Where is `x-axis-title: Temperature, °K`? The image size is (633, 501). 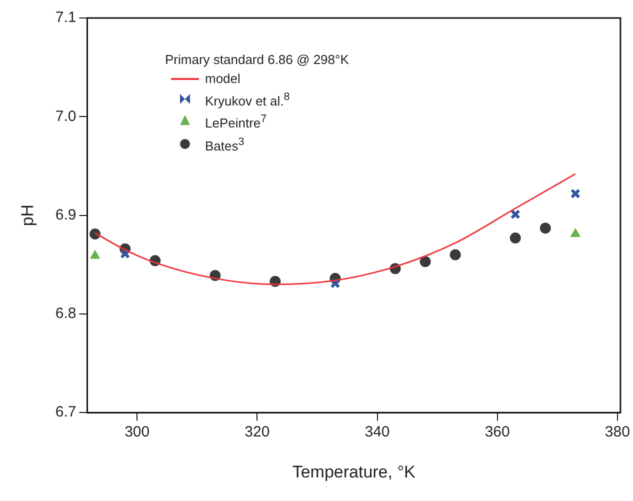 x-axis-title: Temperature, °K is located at coordinates (354, 472).